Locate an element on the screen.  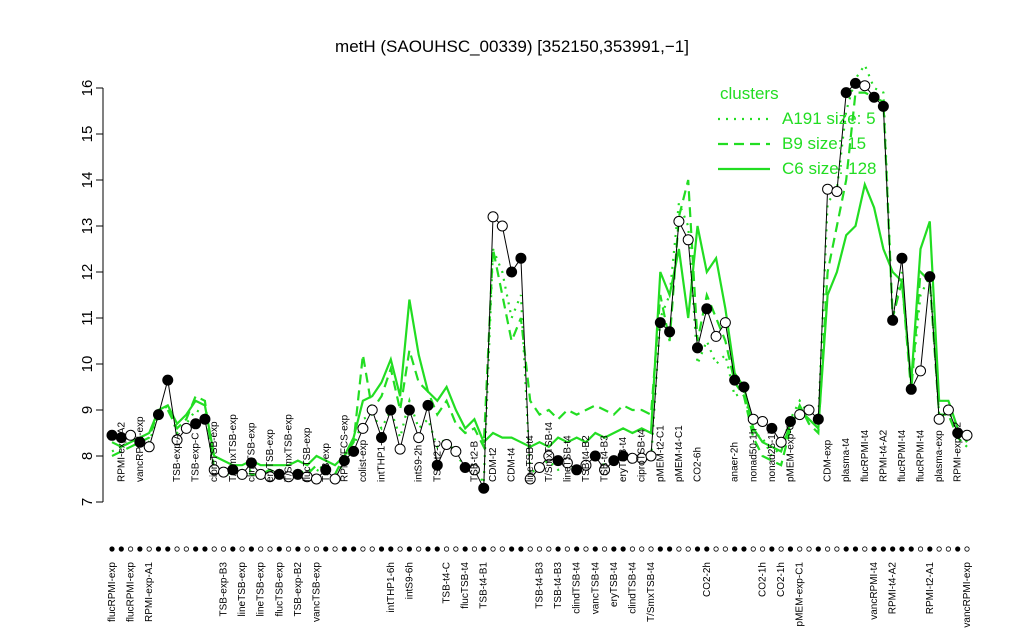
y-tick-label: 10 is located at coordinates (87, 364).